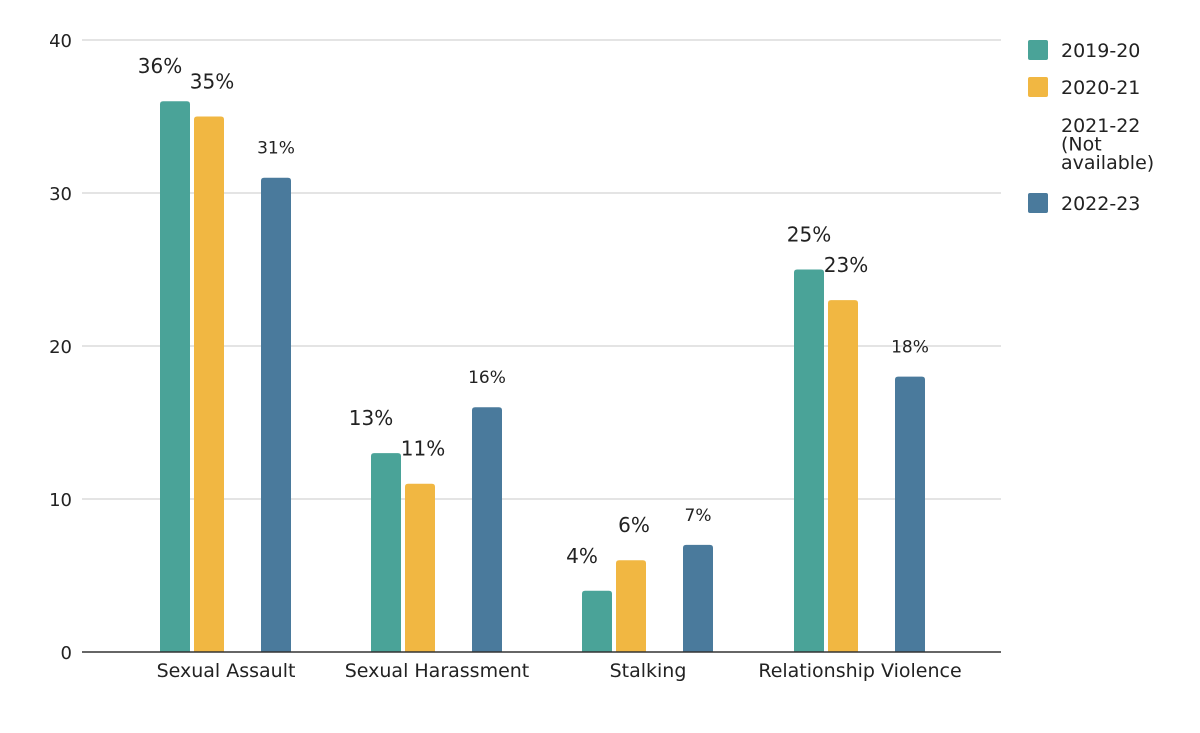  What do you see at coordinates (160, 66) in the screenshot?
I see `data-label: 36%` at bounding box center [160, 66].